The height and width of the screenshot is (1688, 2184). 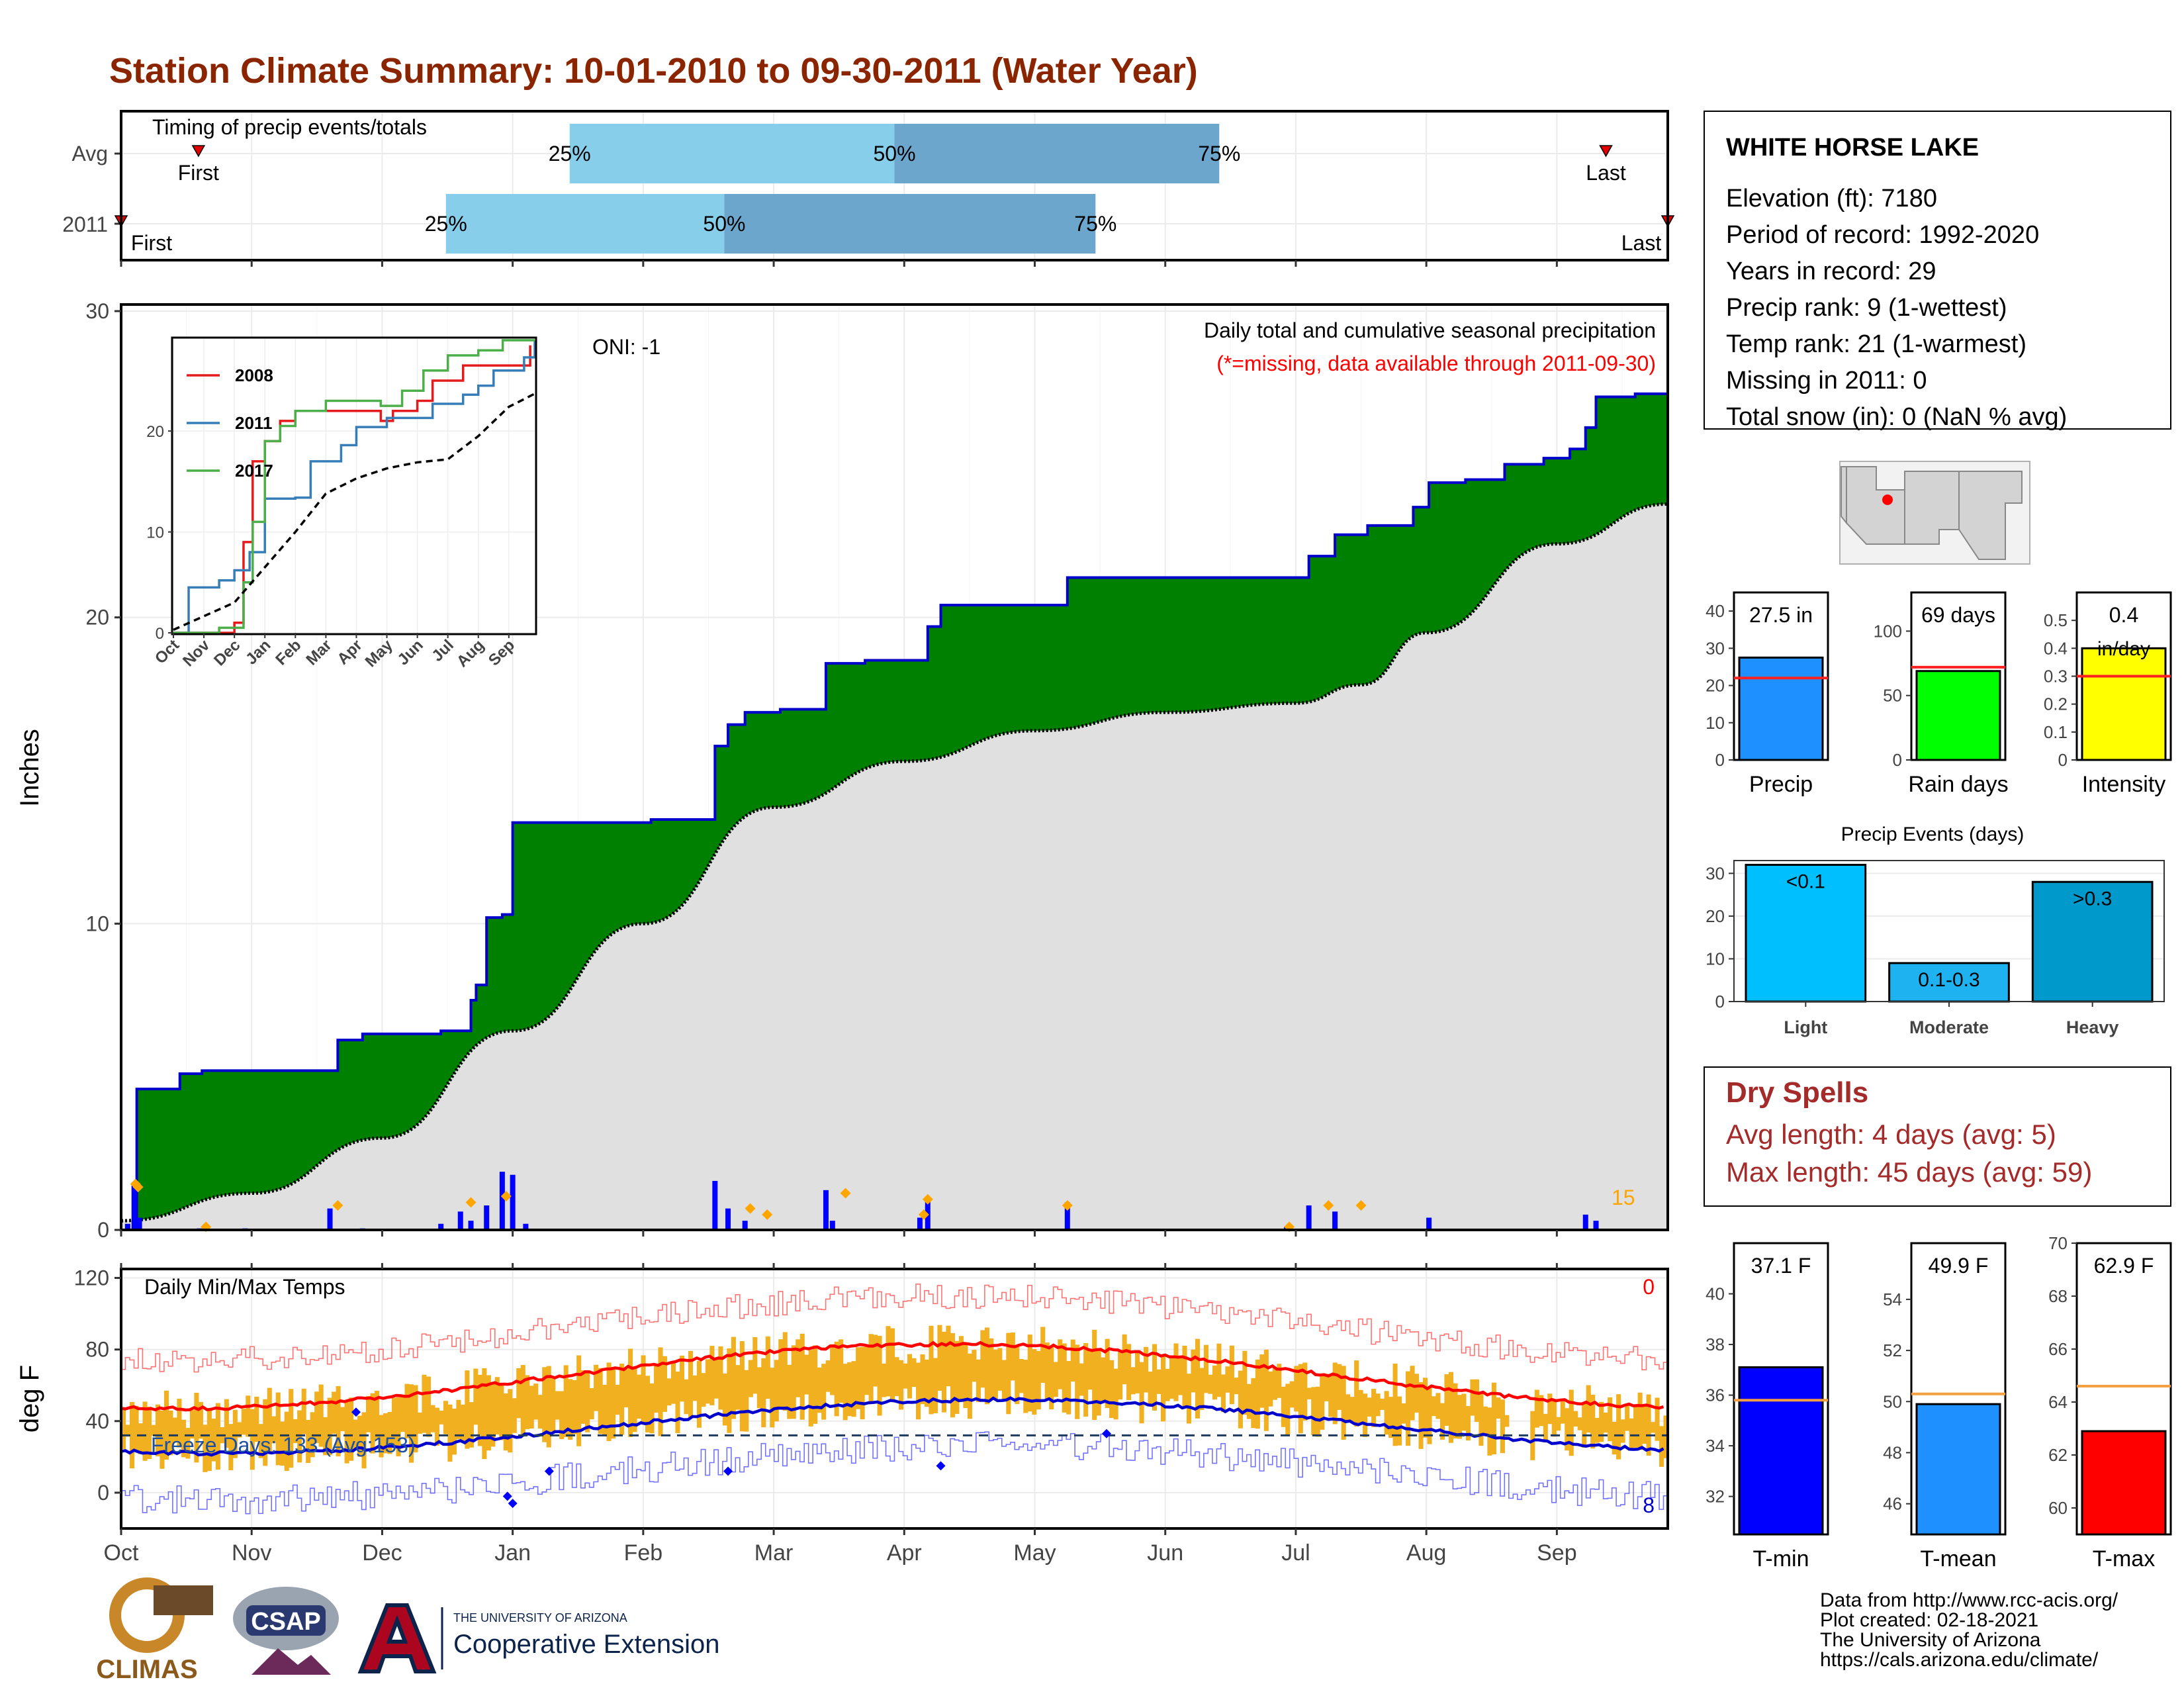 I want to click on summary-y-tick-label: 0, so click(x=1897, y=760).